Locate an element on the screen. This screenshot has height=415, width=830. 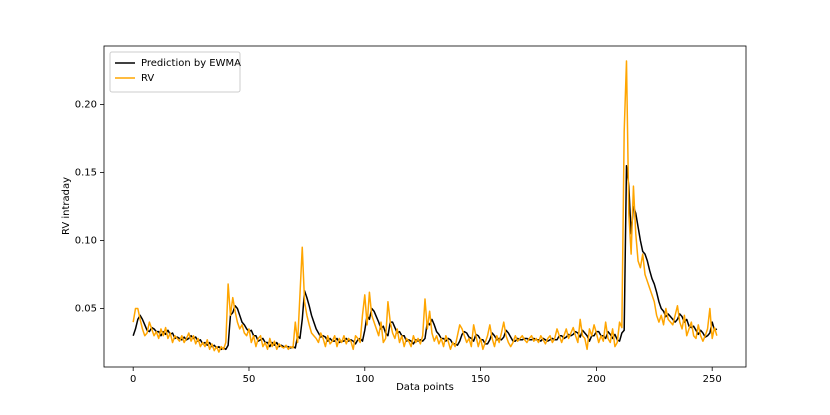
legend-box is located at coordinates (175, 72).